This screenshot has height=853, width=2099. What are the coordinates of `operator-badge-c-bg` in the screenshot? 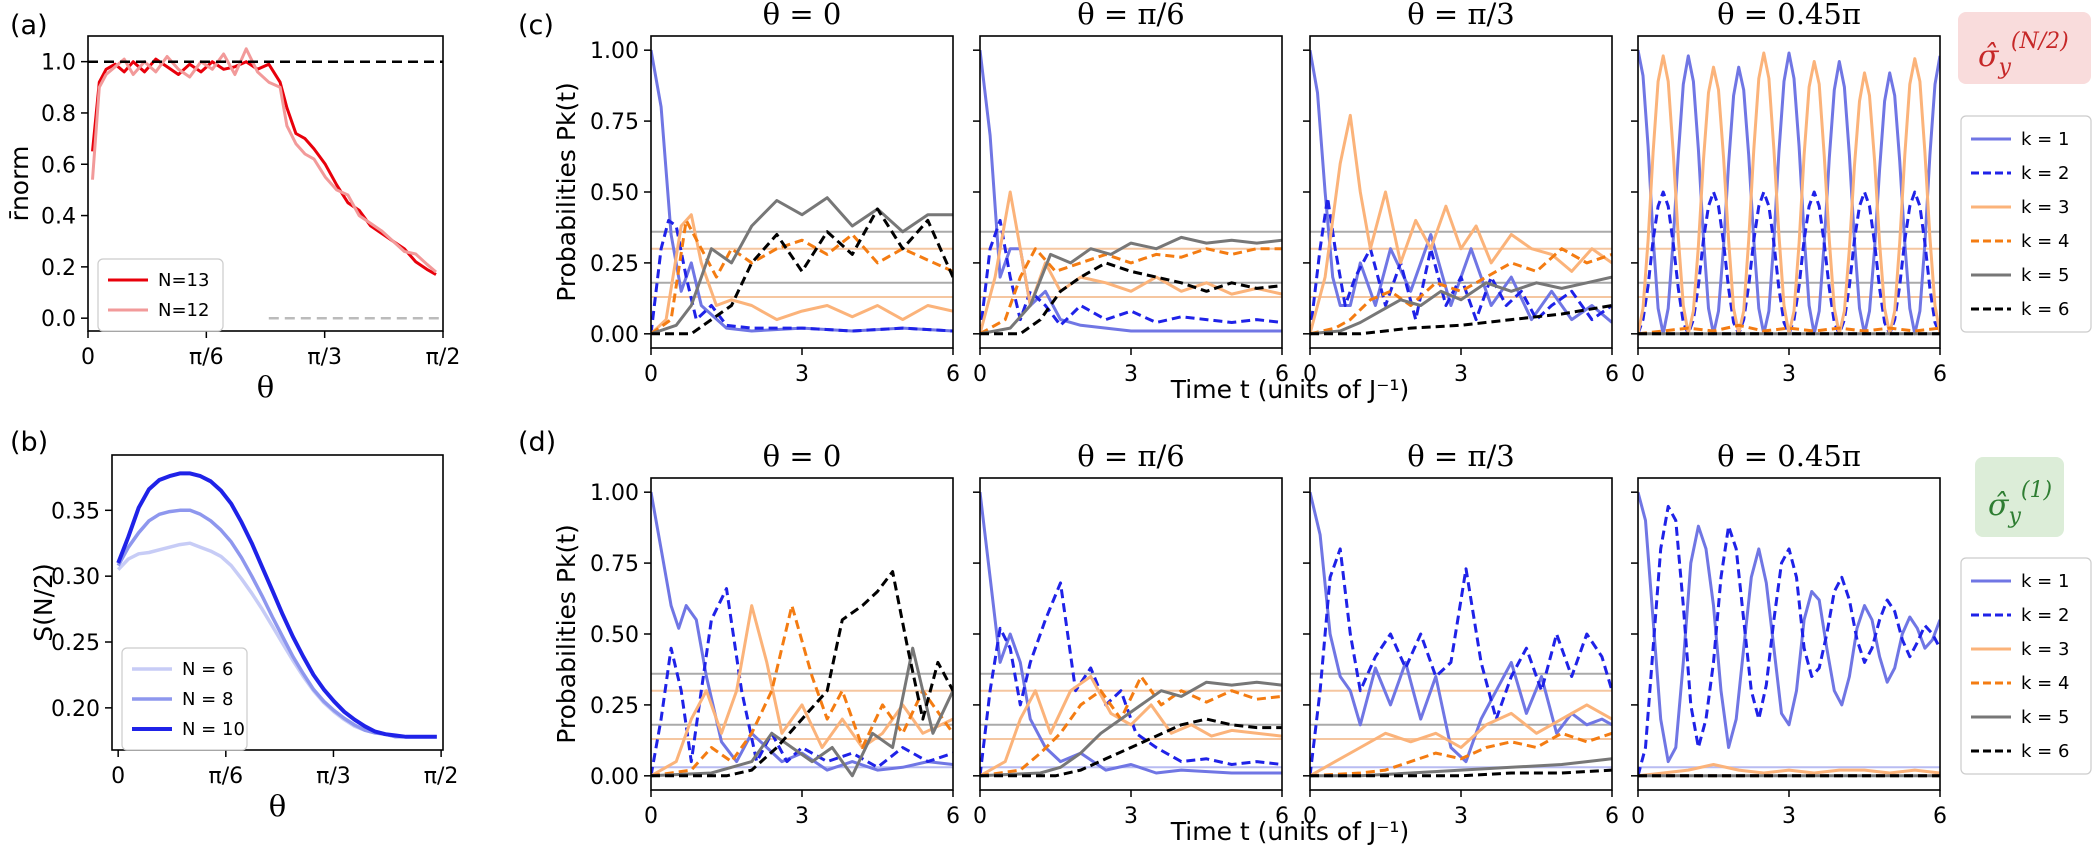 It's located at (2024, 48).